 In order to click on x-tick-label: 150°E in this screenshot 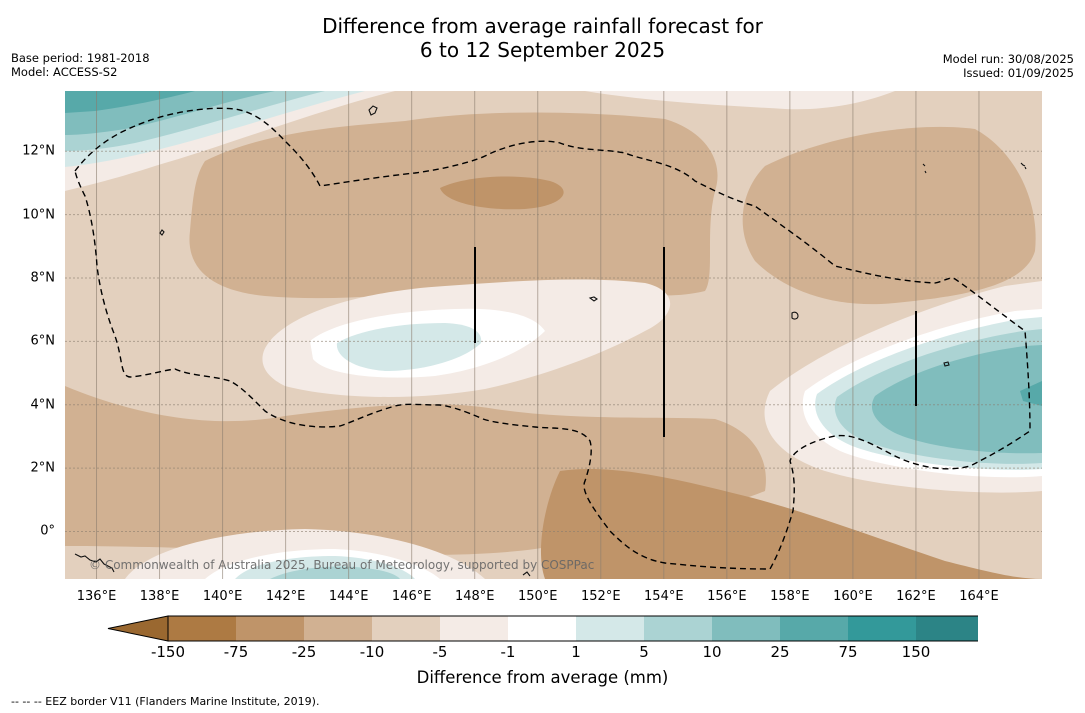, I will do `click(537, 596)`.